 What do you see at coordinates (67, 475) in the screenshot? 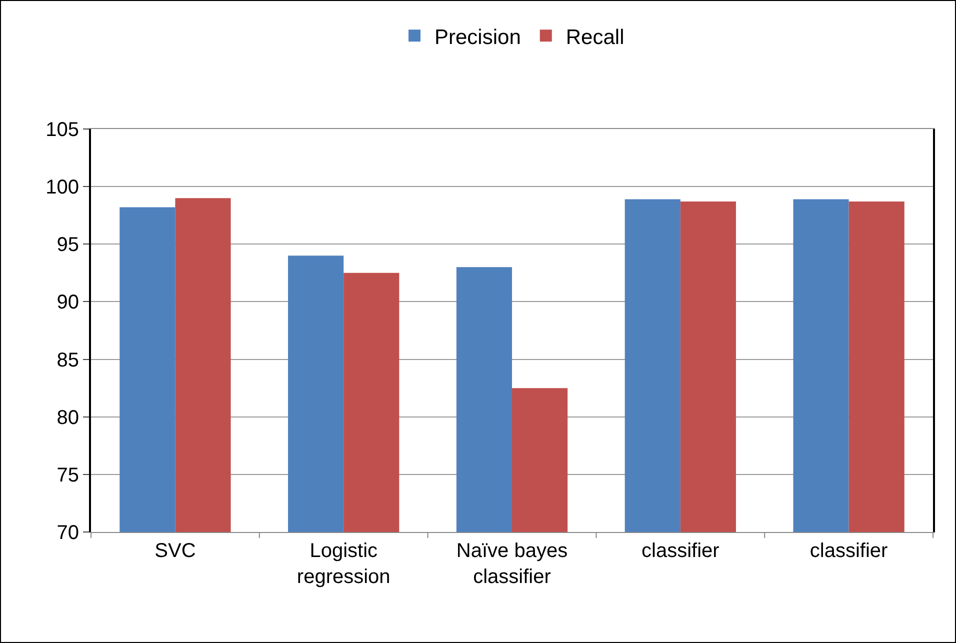
I see `y-tick-label: 75` at bounding box center [67, 475].